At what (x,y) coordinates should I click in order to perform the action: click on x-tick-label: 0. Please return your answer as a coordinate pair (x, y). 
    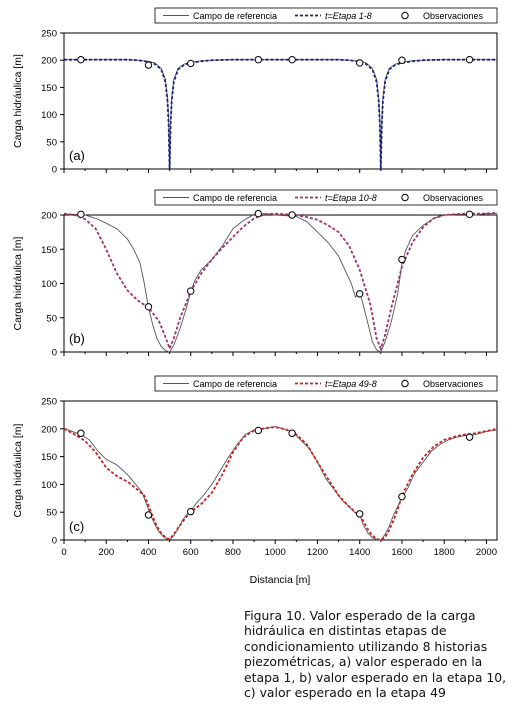
    Looking at the image, I should click on (63, 552).